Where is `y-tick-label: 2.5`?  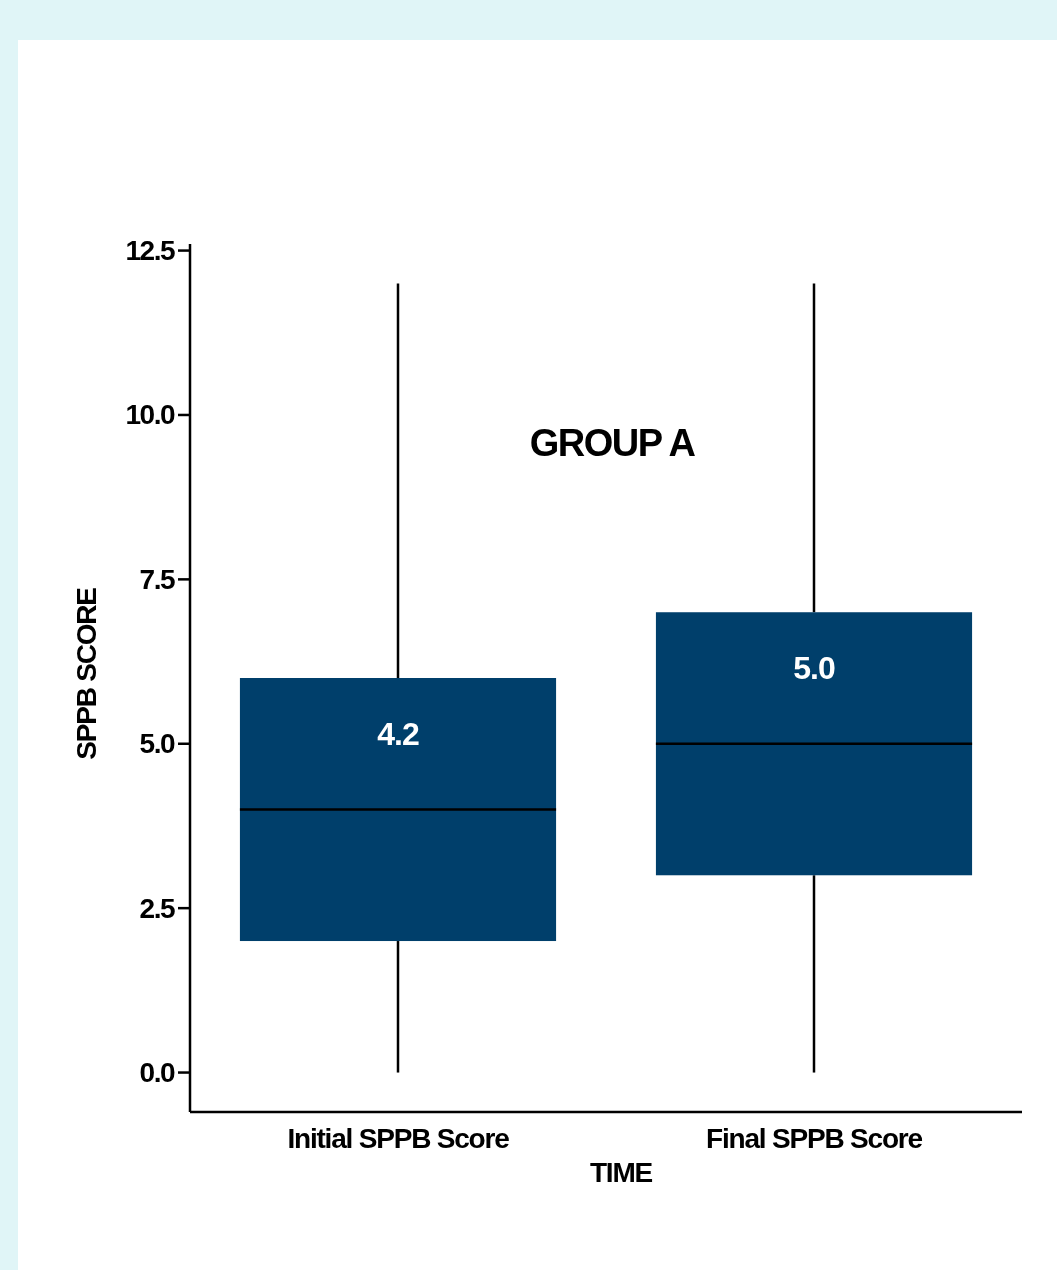 y-tick-label: 2.5 is located at coordinates (157, 908).